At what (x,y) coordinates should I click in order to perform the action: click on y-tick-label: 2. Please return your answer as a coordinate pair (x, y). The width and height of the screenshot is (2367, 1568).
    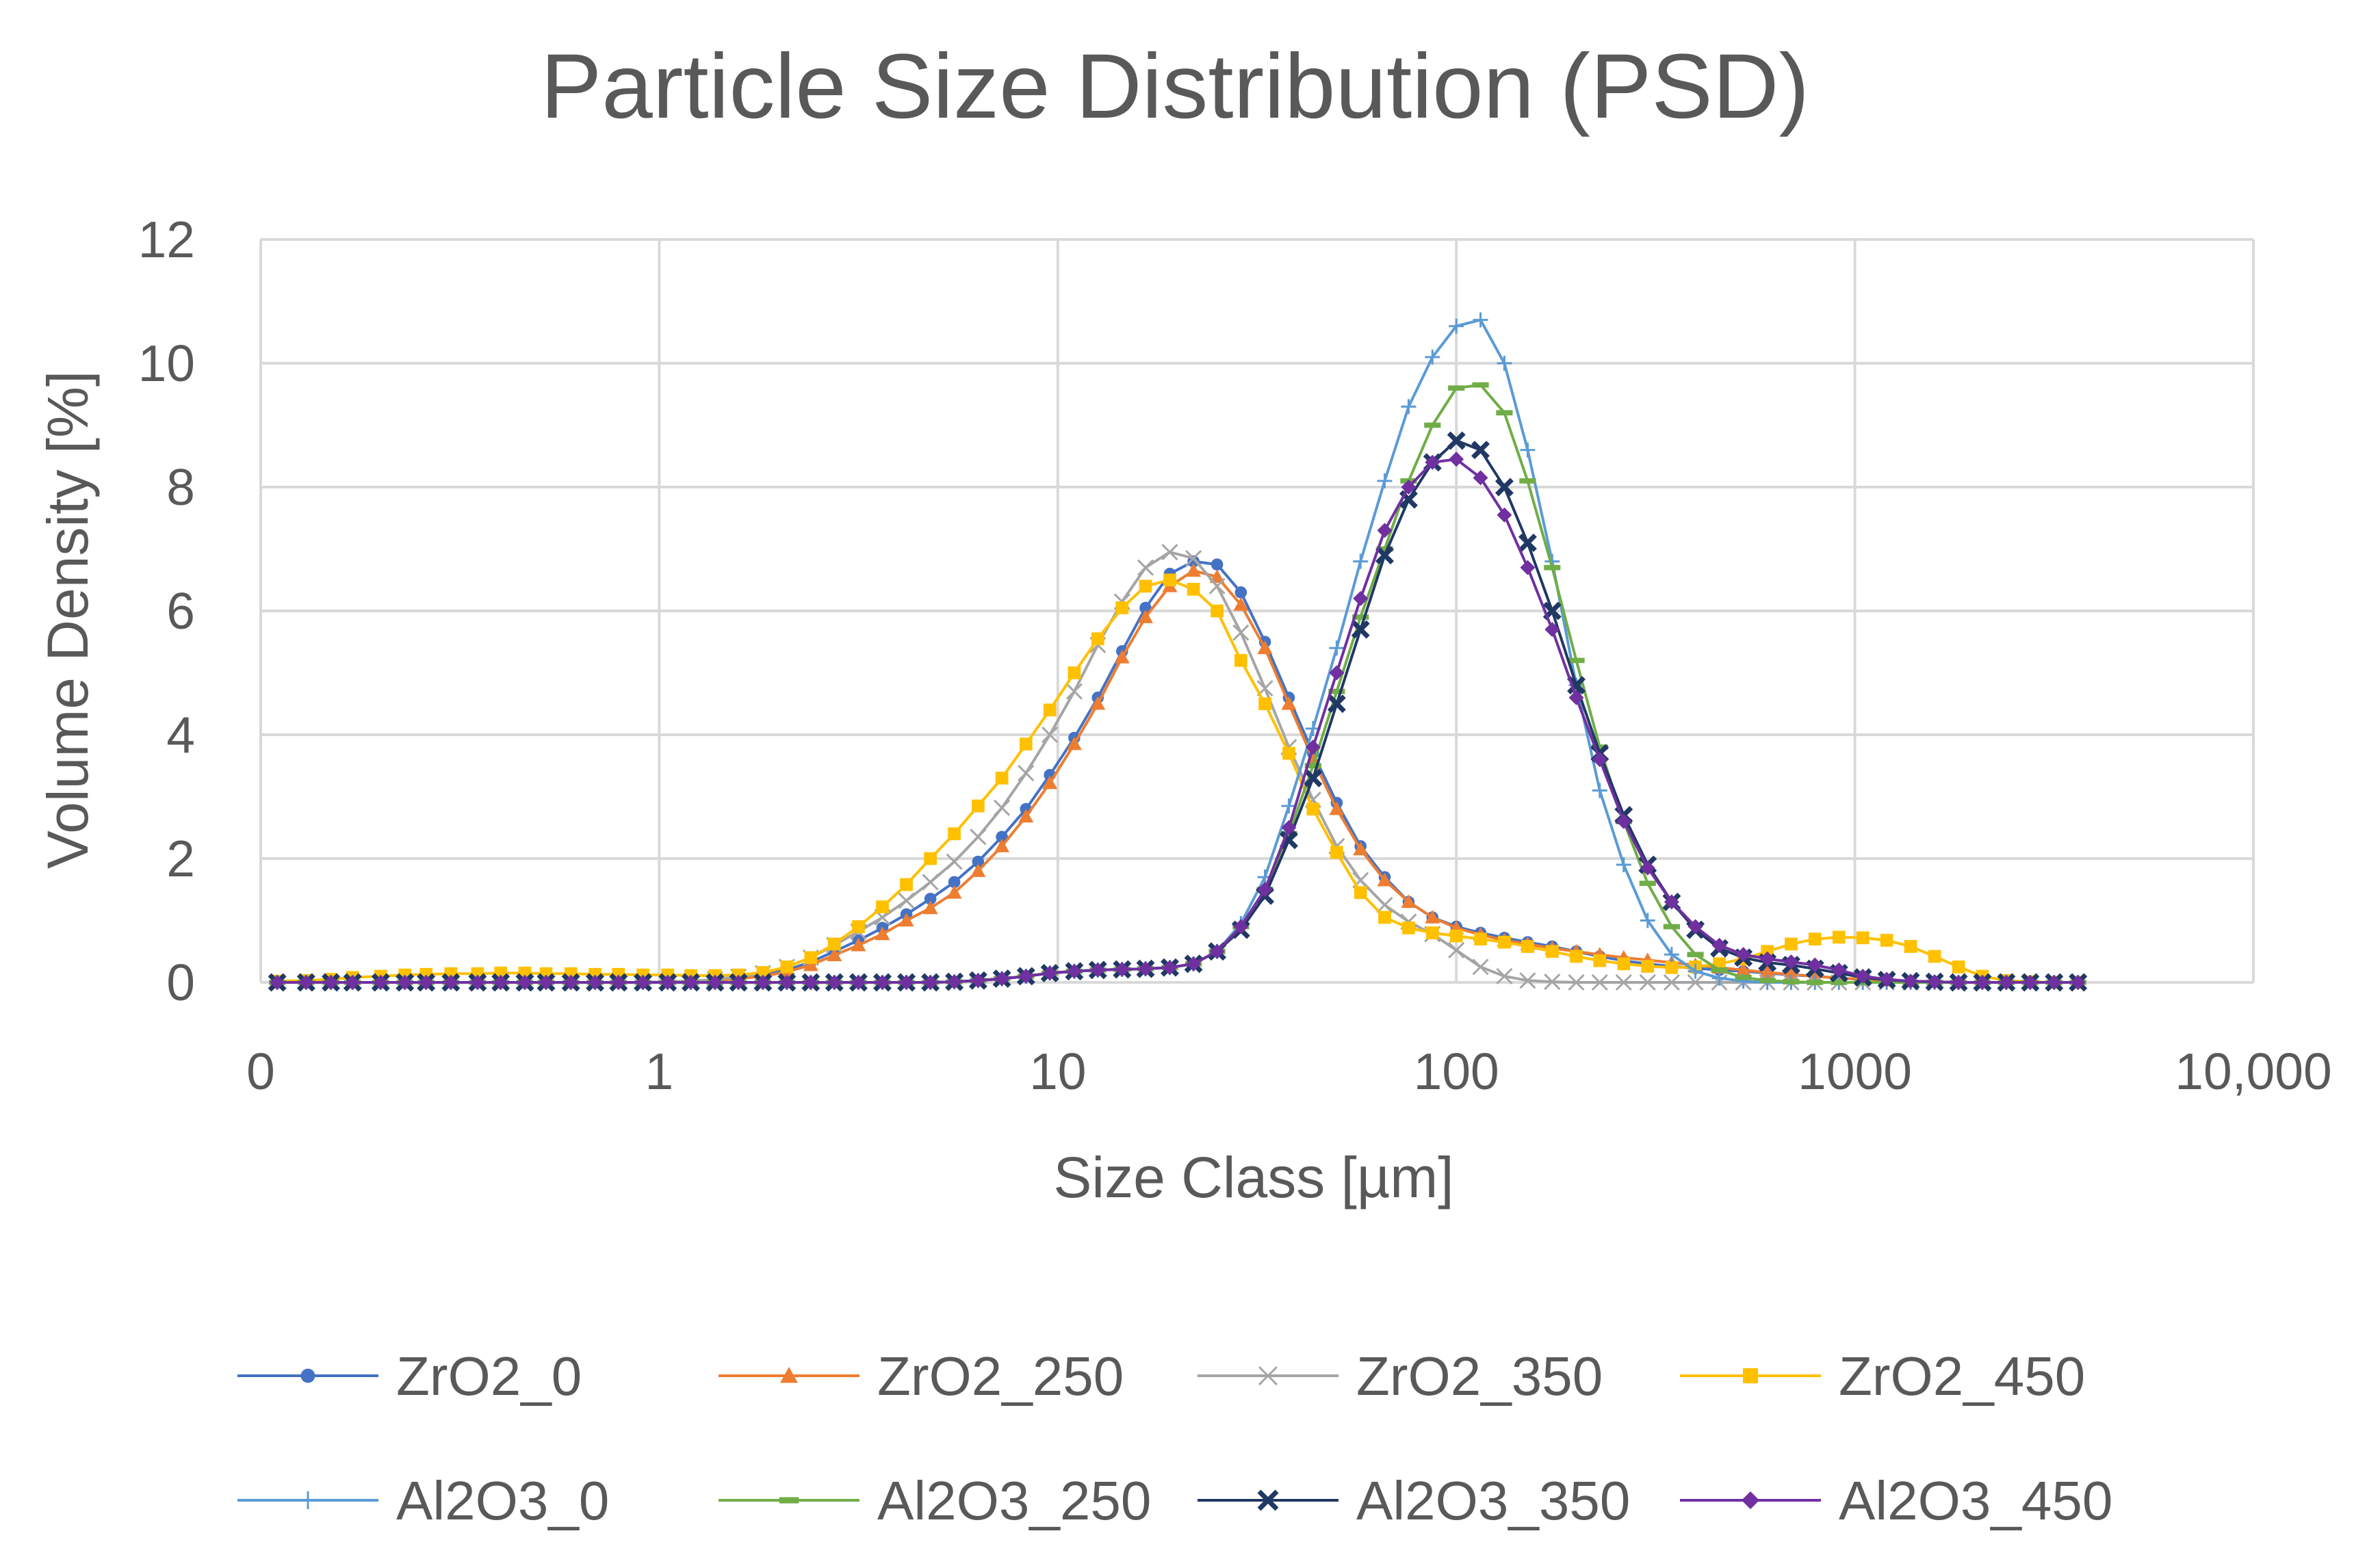
    Looking at the image, I should click on (180, 858).